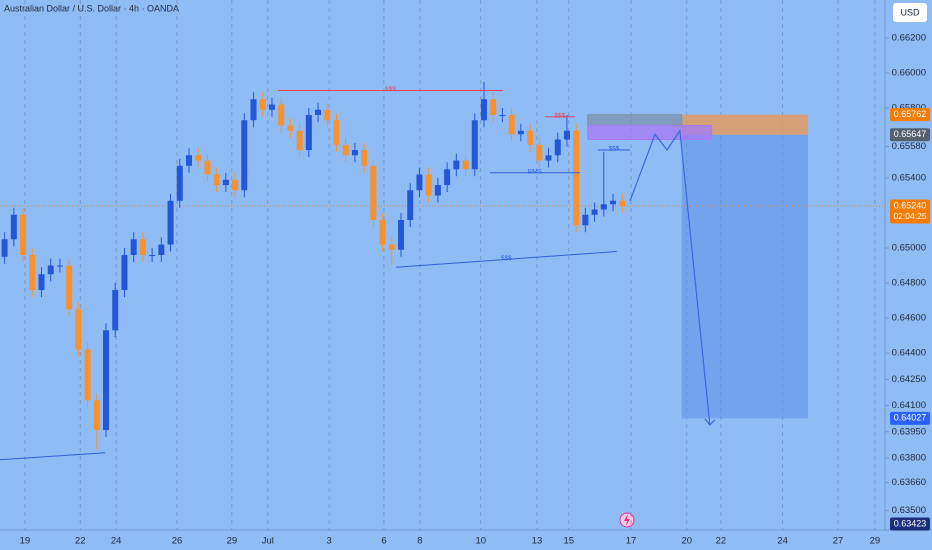 The image size is (932, 550). I want to click on x-tick-label: 13, so click(537, 541).